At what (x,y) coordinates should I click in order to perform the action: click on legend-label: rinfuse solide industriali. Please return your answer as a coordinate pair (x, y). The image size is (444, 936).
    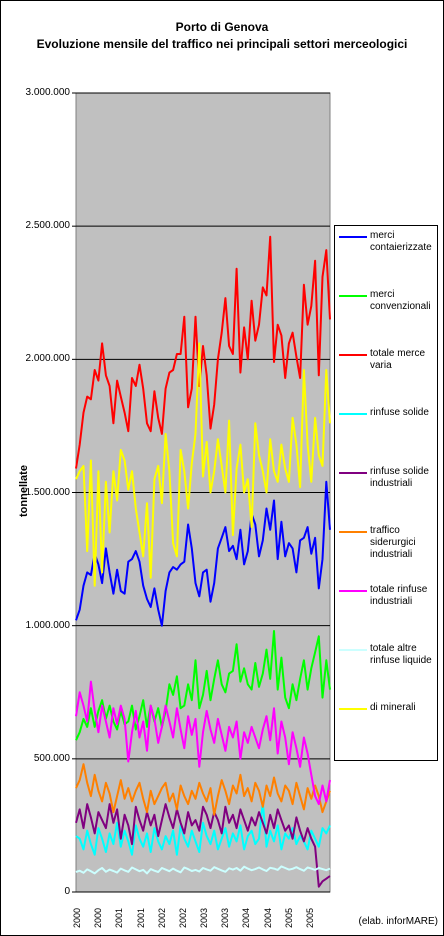
    Looking at the image, I should click on (399, 477).